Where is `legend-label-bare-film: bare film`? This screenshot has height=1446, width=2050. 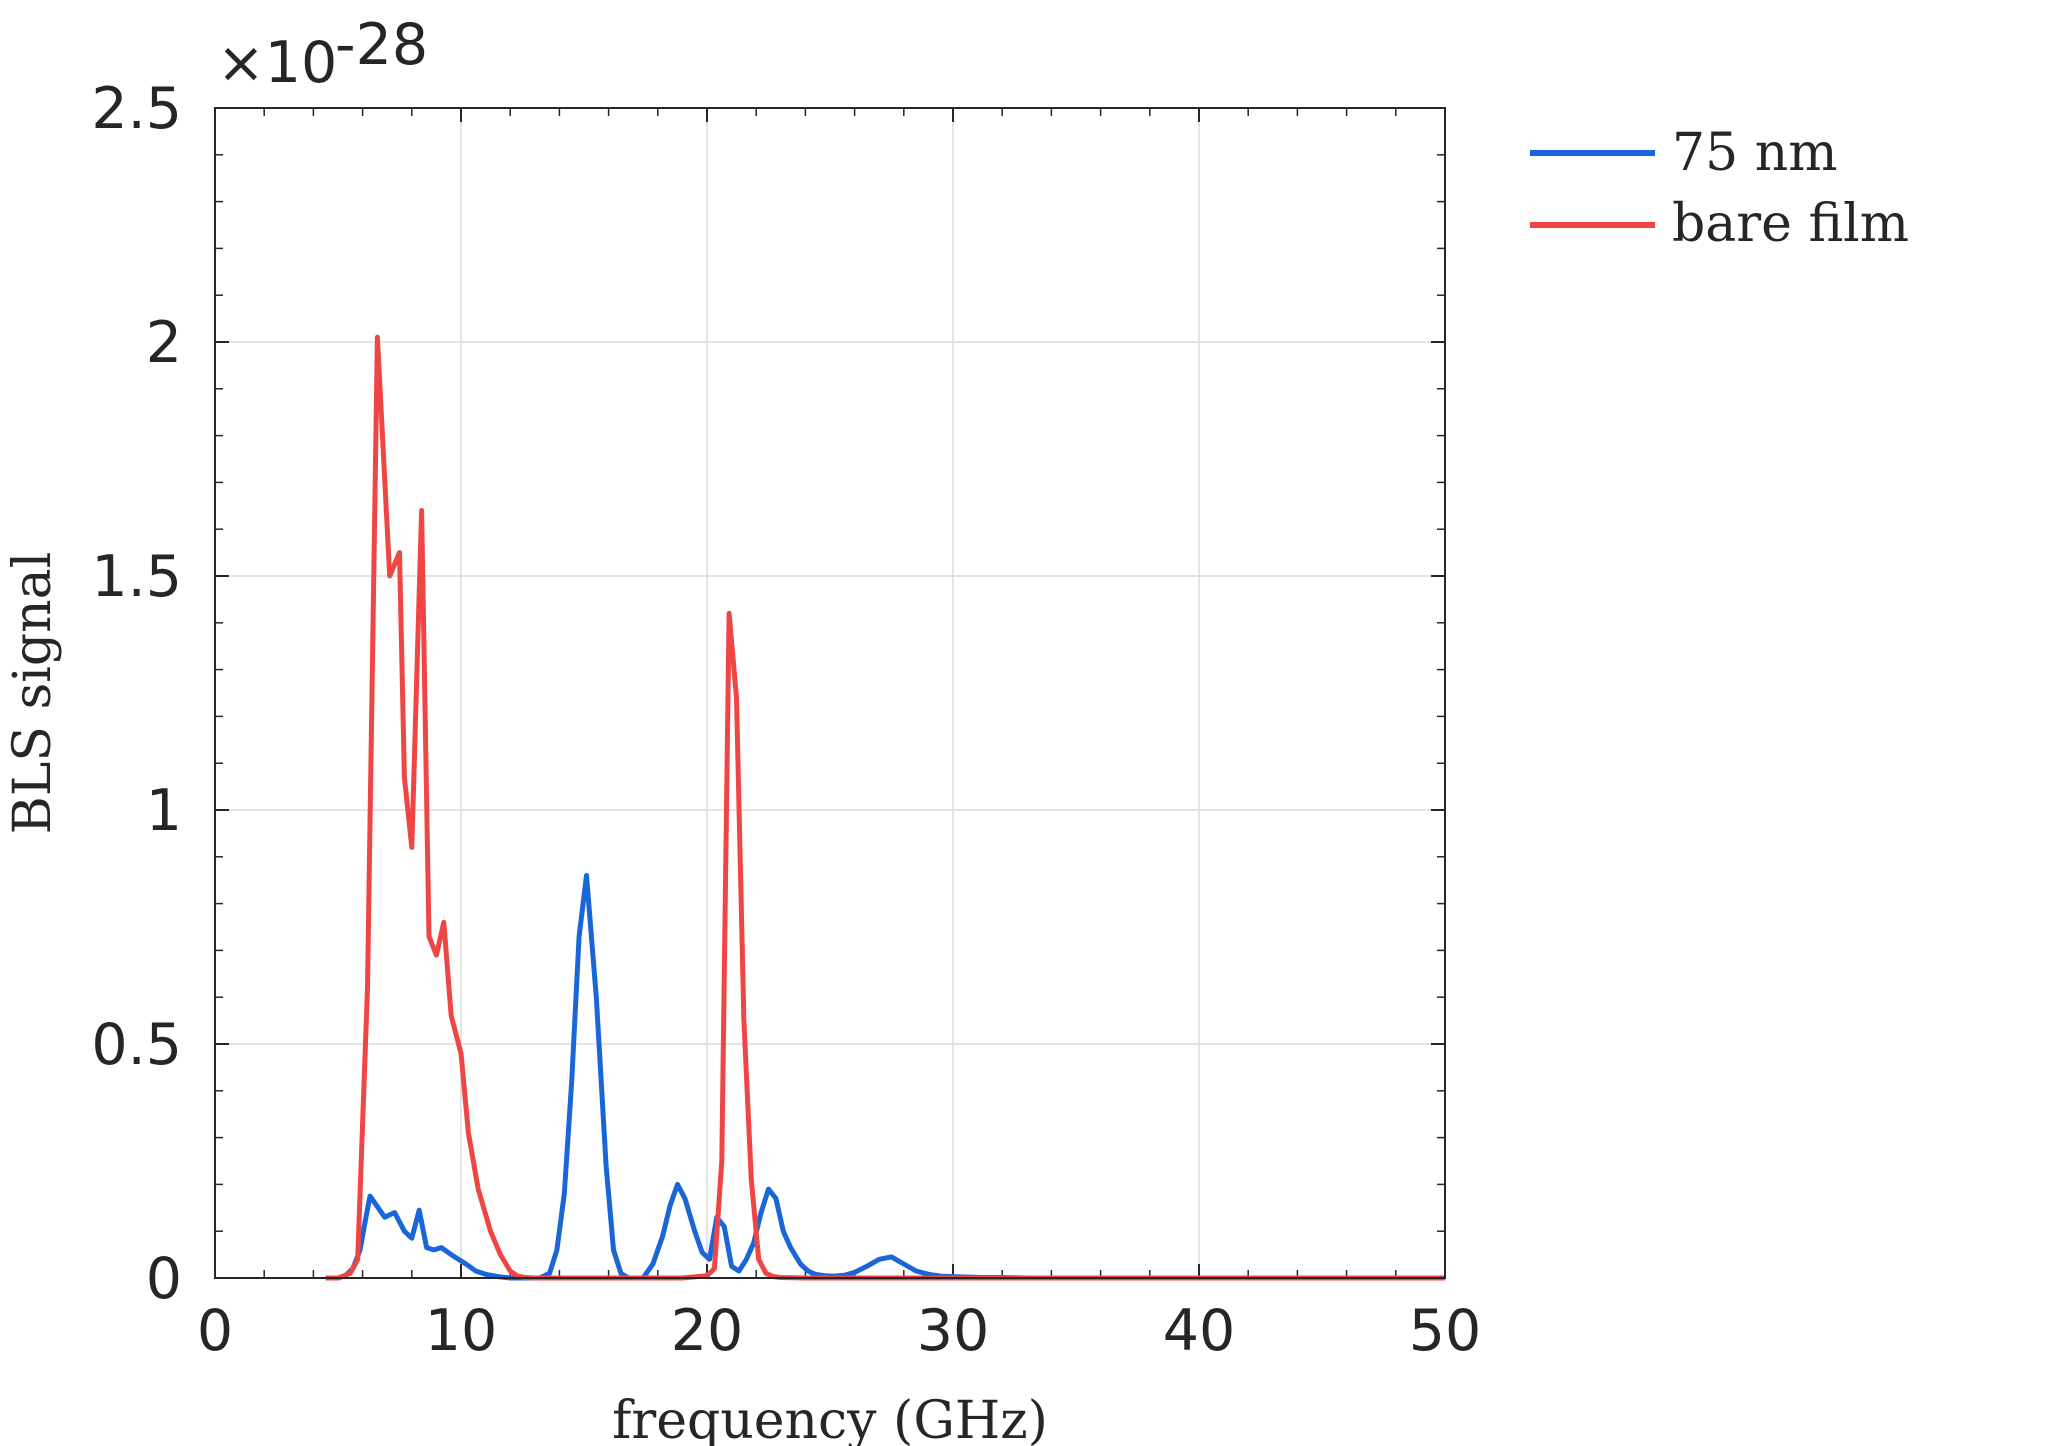 legend-label-bare-film: bare film is located at coordinates (1790, 224).